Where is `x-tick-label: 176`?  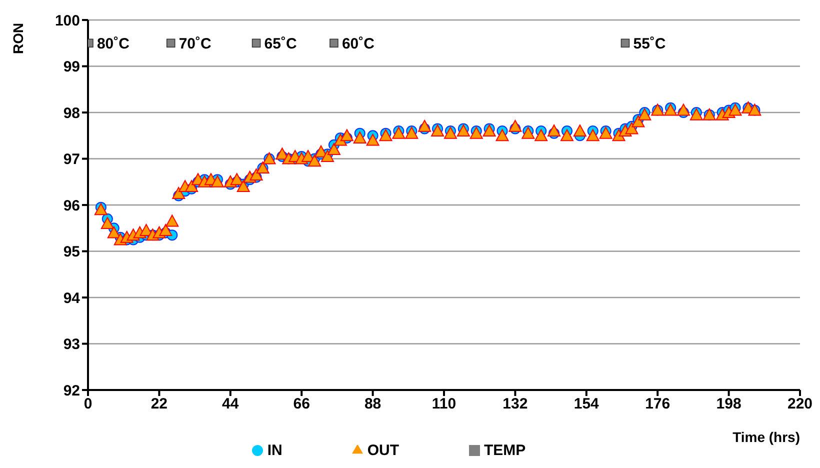 x-tick-label: 176 is located at coordinates (657, 404).